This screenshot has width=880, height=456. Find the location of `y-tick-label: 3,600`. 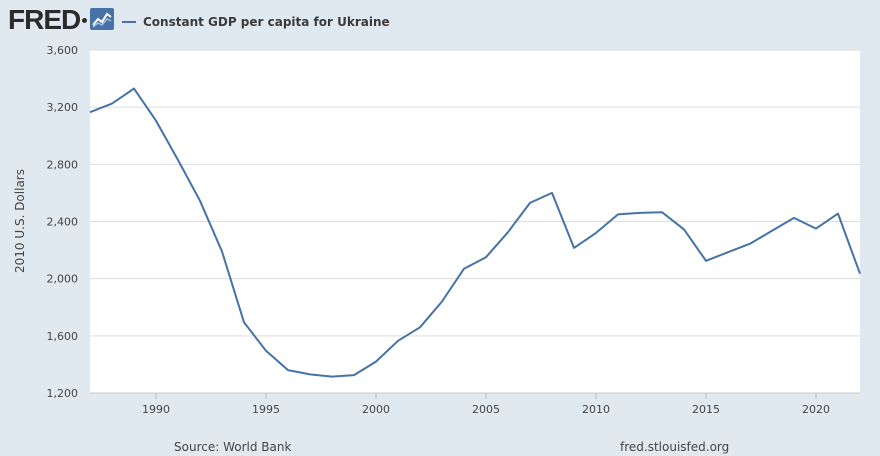

y-tick-label: 3,600 is located at coordinates (63, 50).